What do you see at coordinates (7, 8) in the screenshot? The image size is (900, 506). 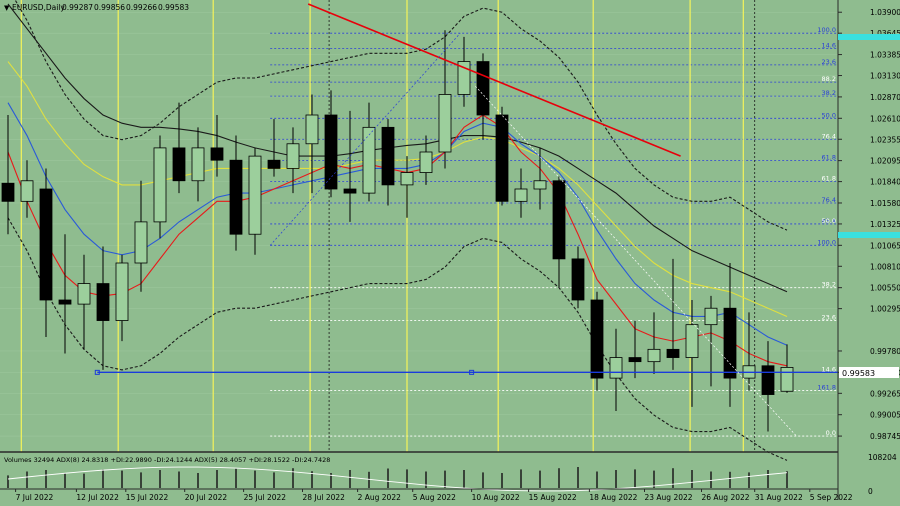 I see `header-symbol-arrow: ▼` at bounding box center [7, 8].